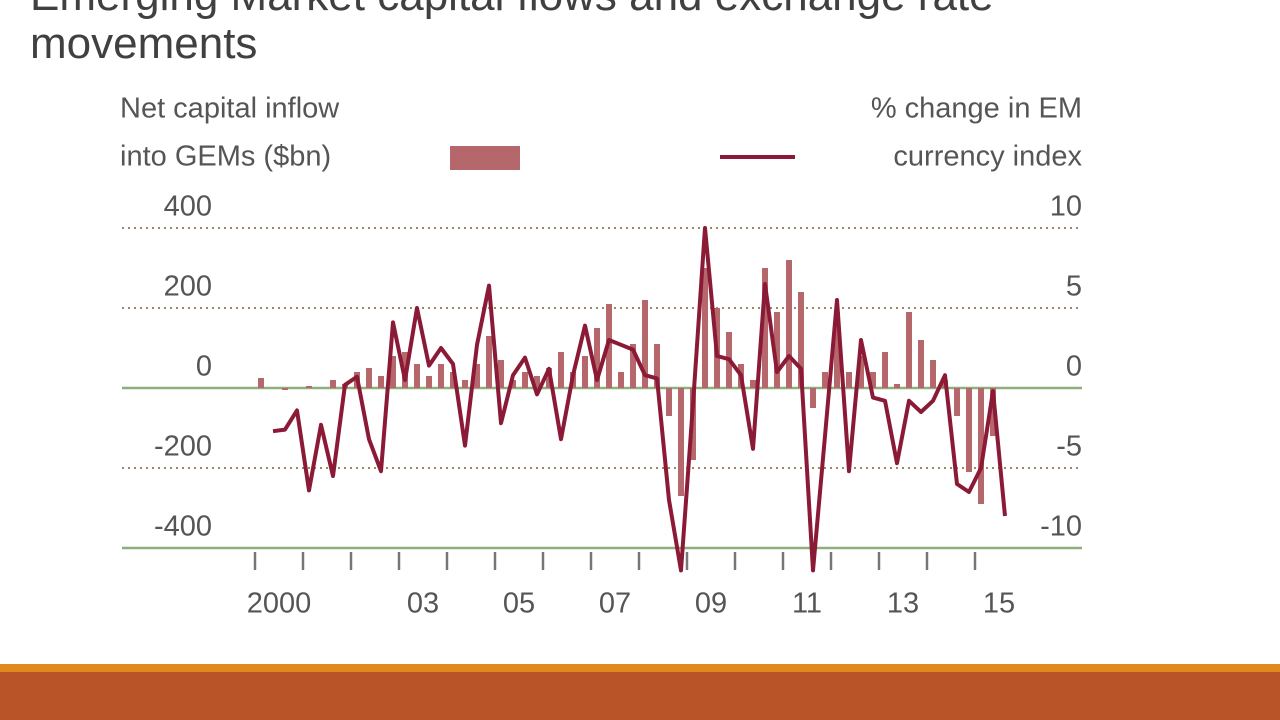 This screenshot has height=720, width=1280. What do you see at coordinates (711, 604) in the screenshot?
I see `x-tick-label: 09` at bounding box center [711, 604].